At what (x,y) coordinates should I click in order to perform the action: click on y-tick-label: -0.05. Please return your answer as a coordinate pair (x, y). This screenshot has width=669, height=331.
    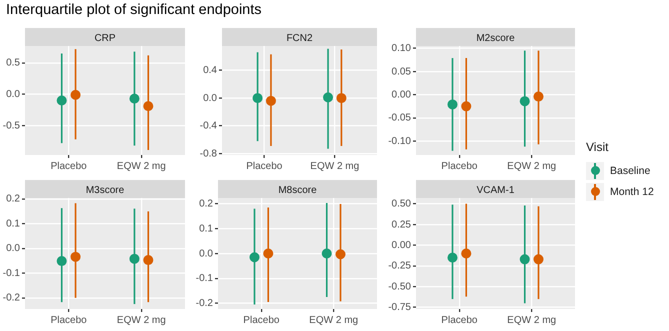
    Looking at the image, I should click on (400, 118).